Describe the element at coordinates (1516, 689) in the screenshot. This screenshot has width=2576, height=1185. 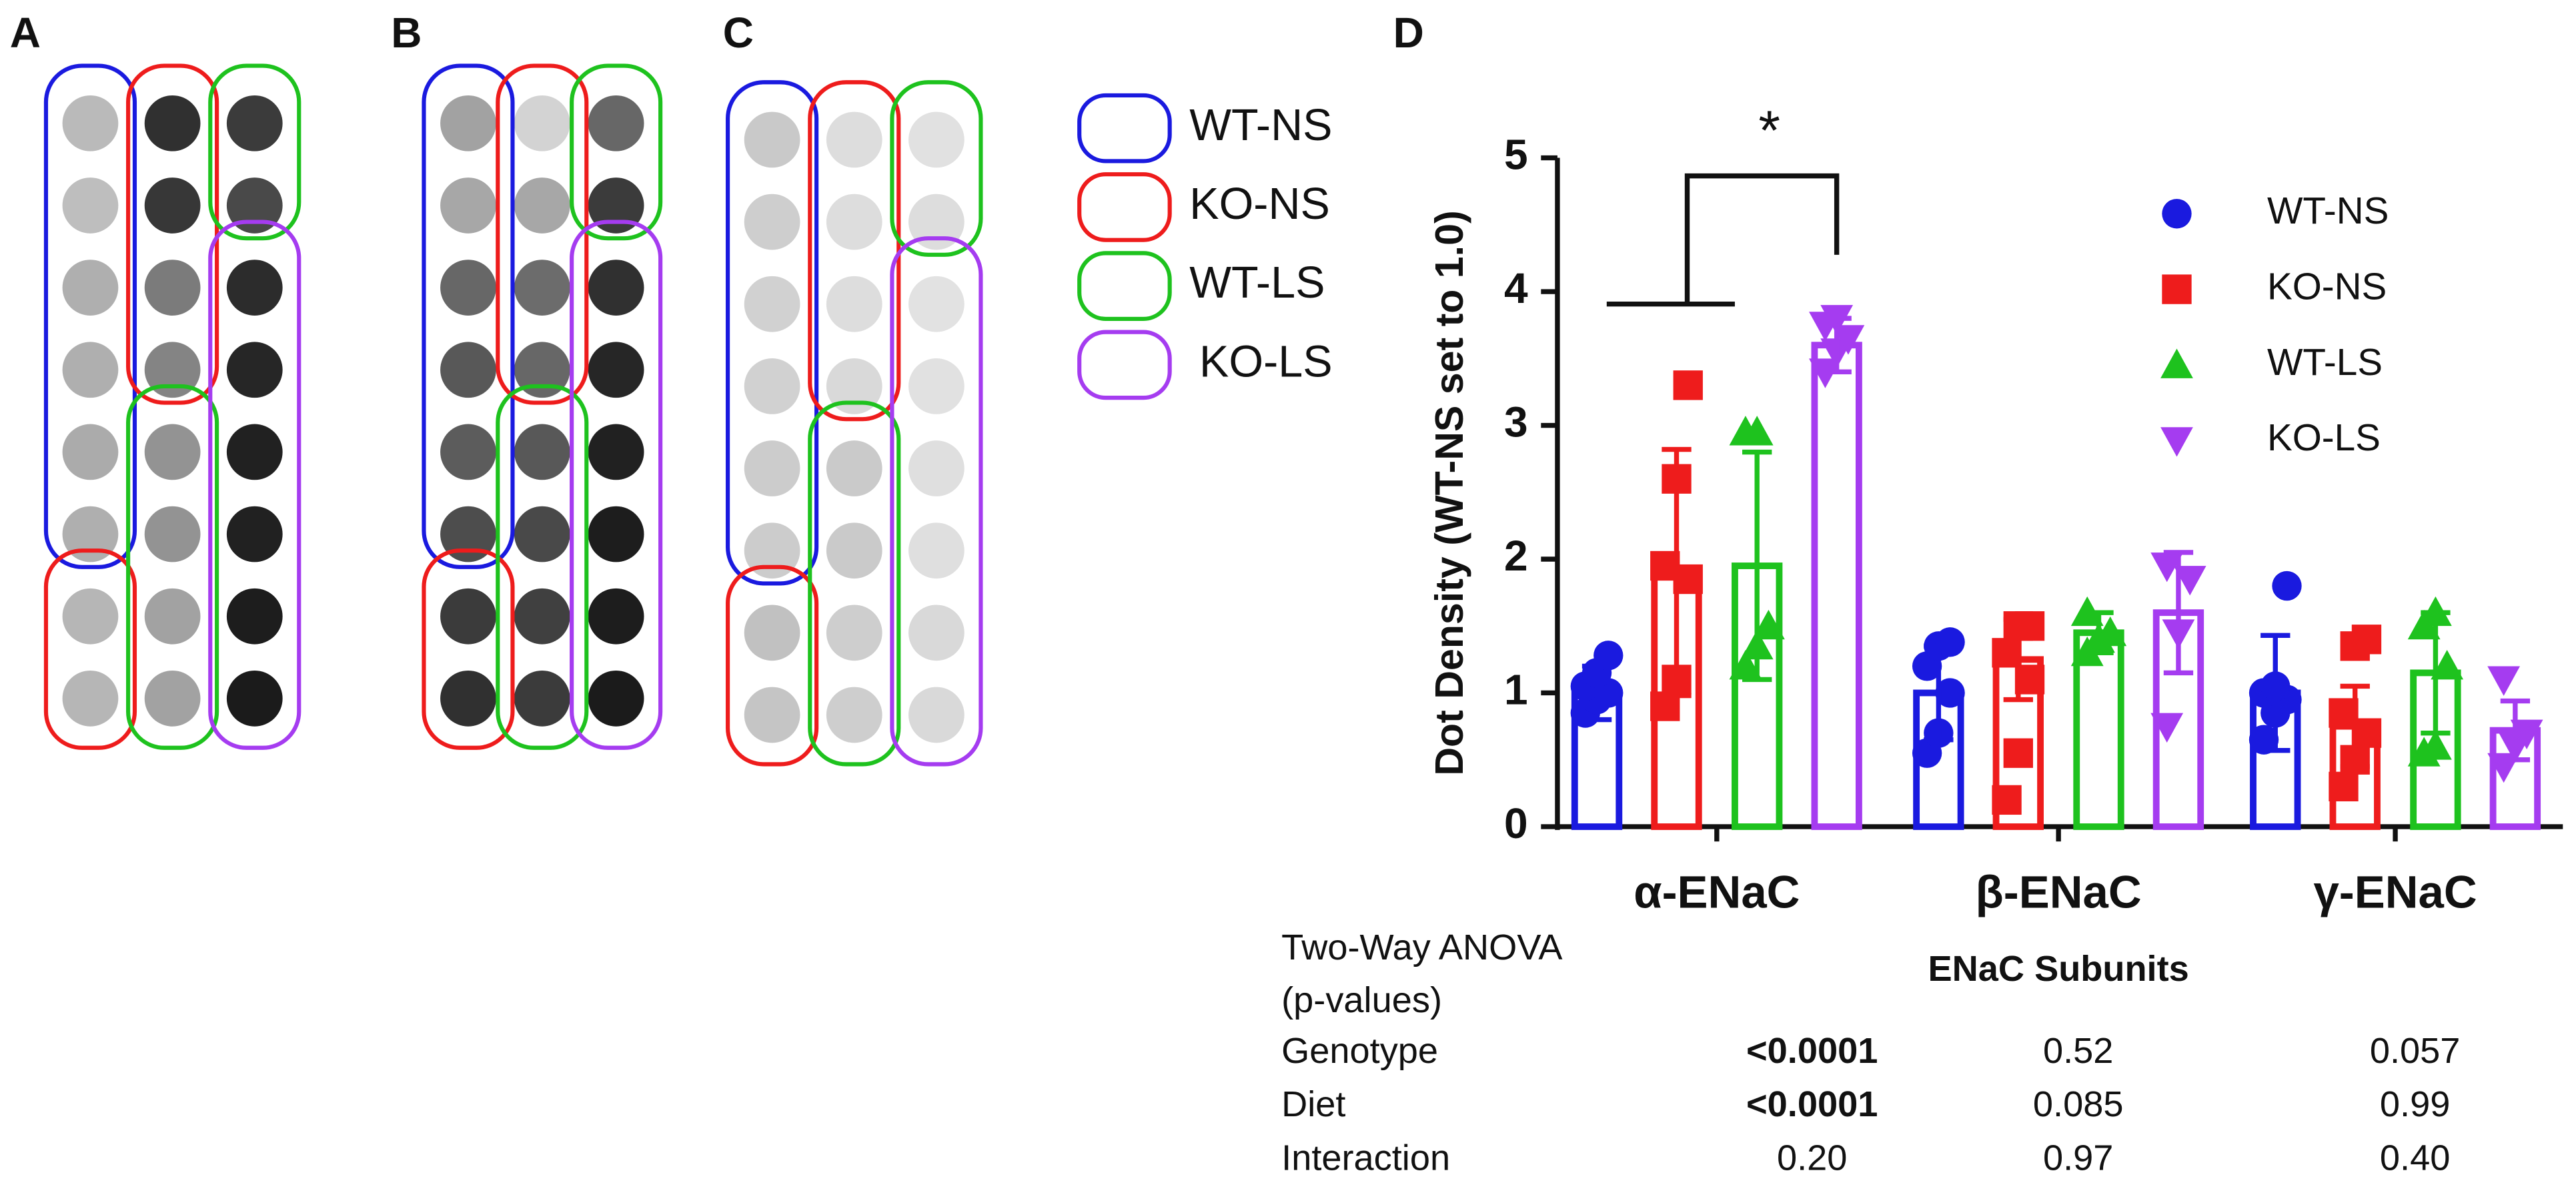
I see `y-tick-label: 1` at that location.